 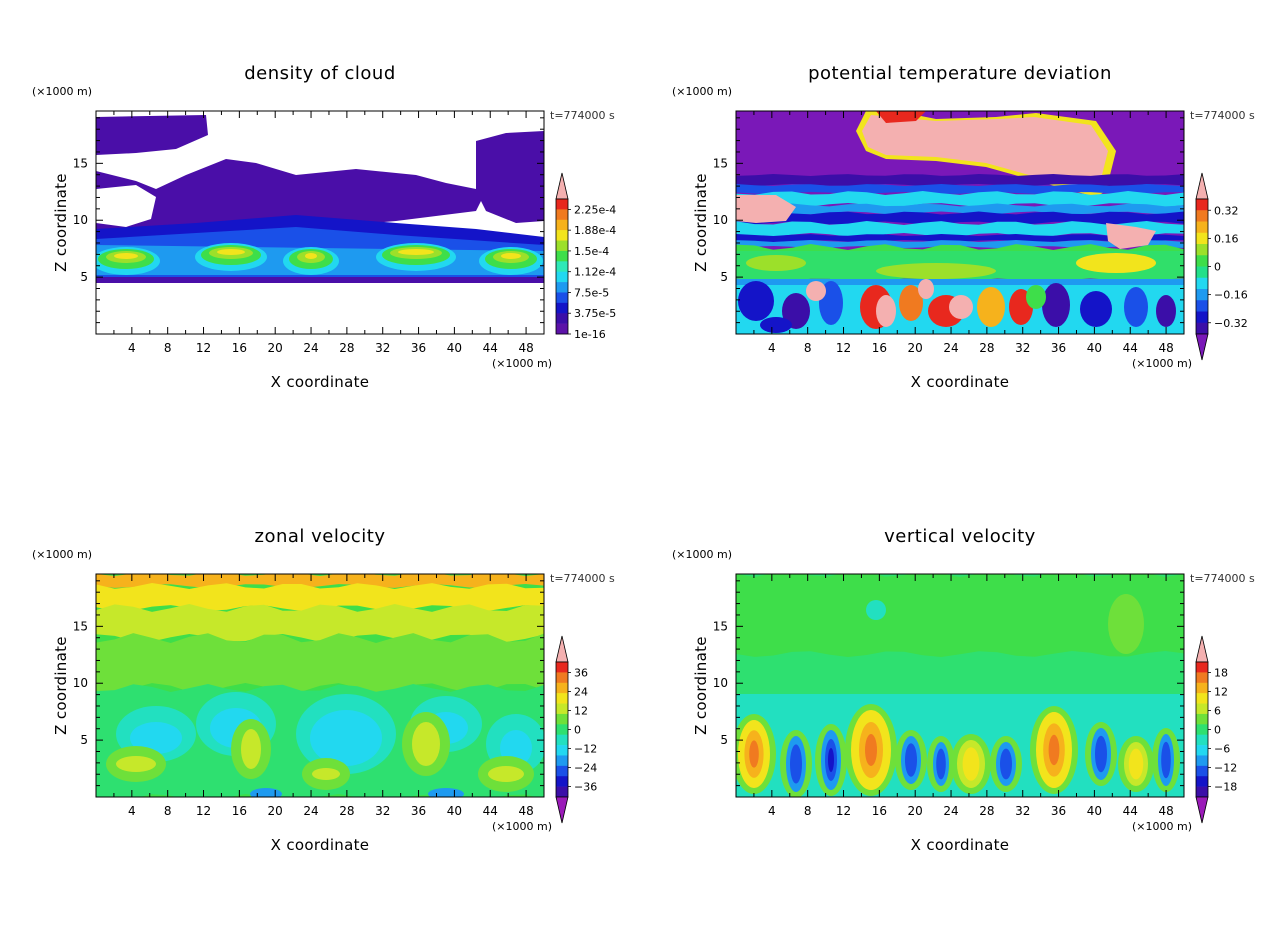 What do you see at coordinates (581, 691) in the screenshot?
I see `colorbar-label: 24` at bounding box center [581, 691].